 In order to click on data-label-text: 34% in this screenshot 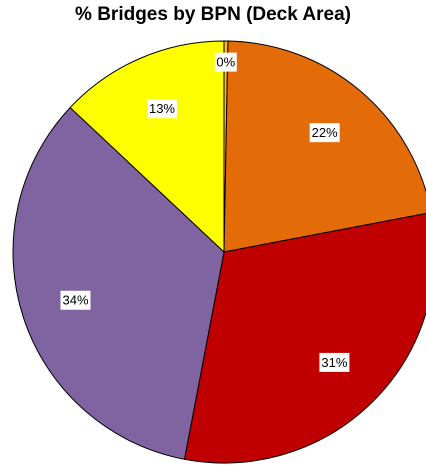, I will do `click(75, 300)`.